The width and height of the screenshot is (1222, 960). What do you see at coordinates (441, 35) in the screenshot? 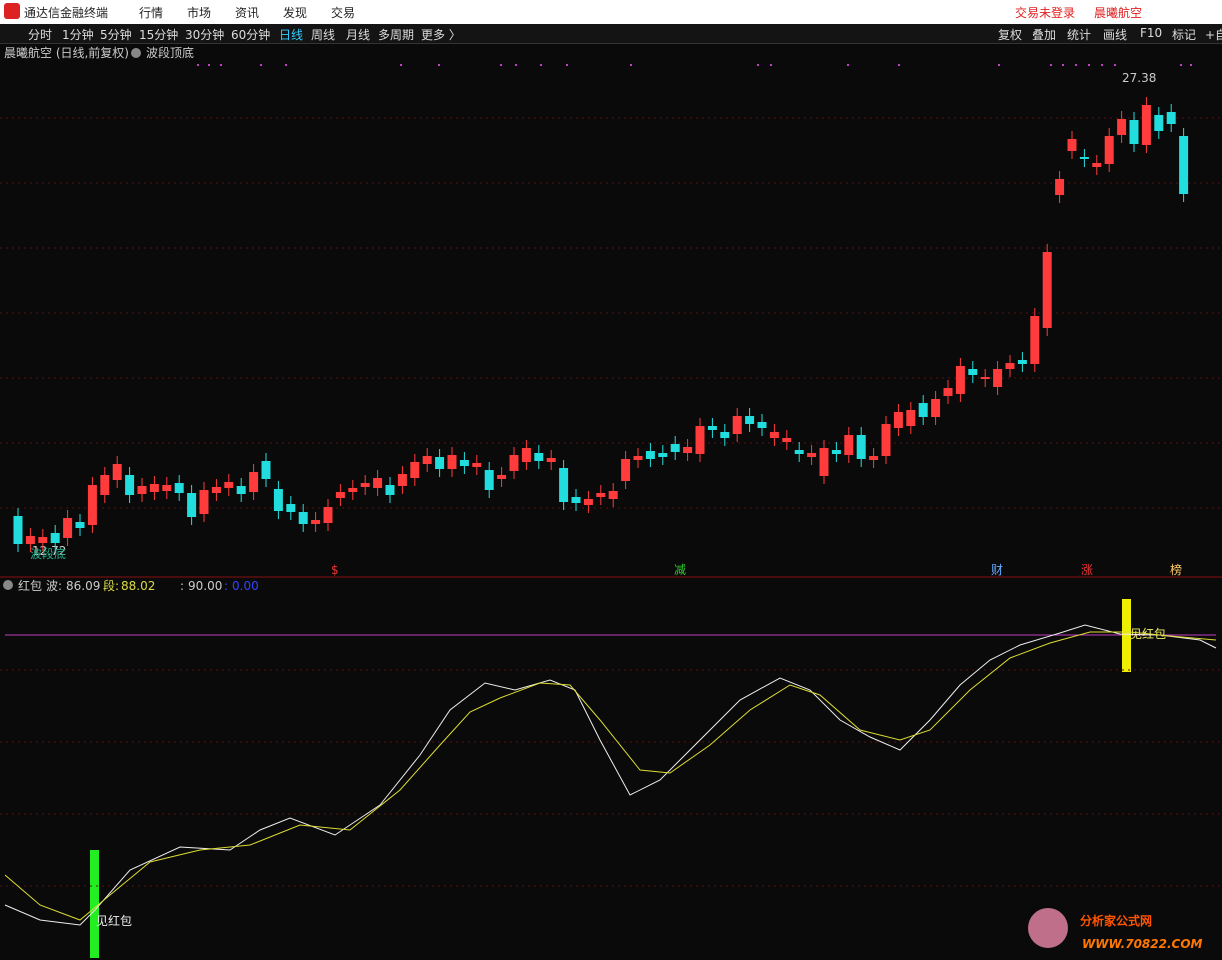
I see `toolbar-button: 更多 〉` at bounding box center [441, 35].